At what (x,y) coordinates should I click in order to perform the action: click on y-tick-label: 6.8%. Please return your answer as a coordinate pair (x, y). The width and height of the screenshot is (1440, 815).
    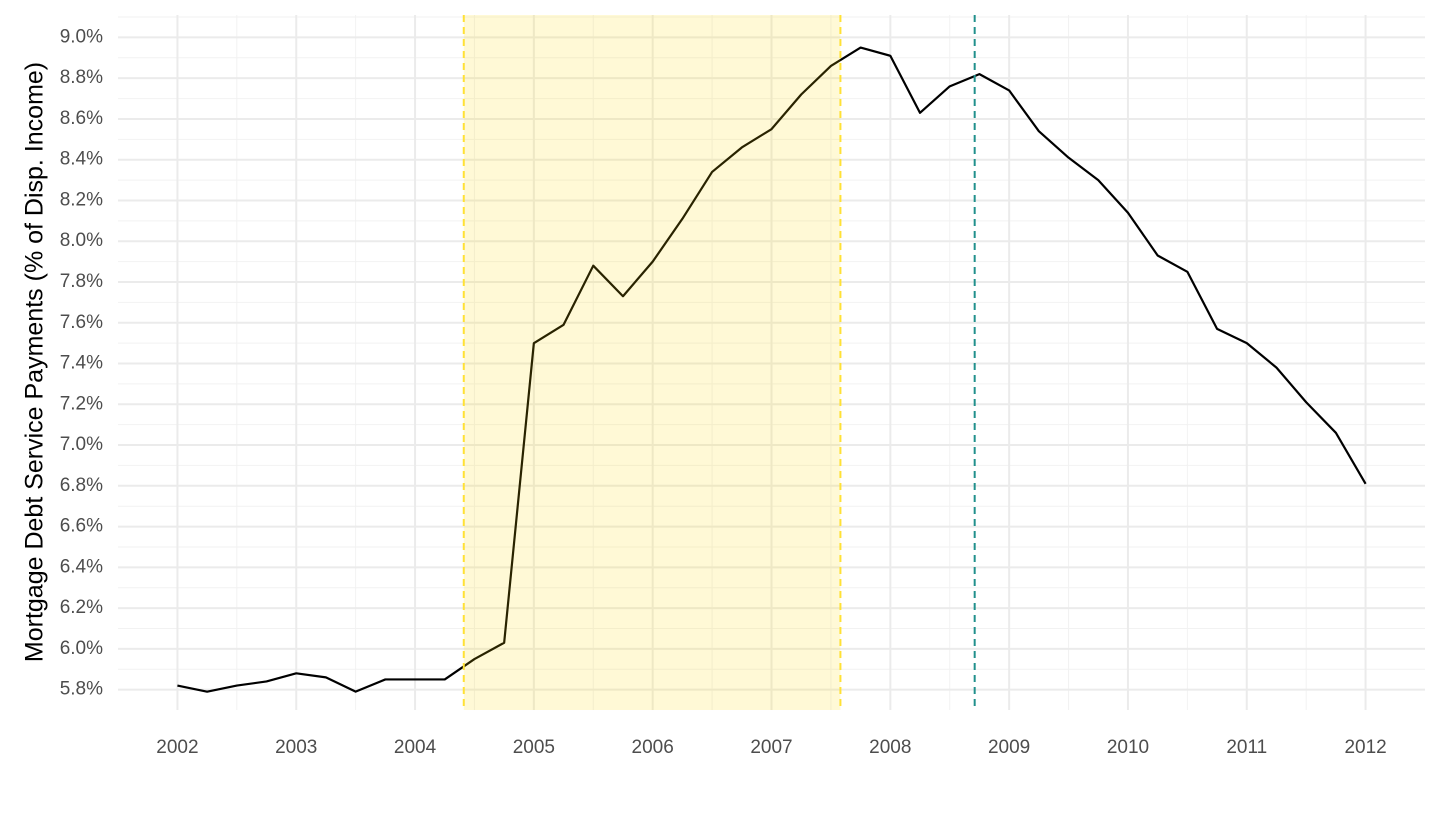
    Looking at the image, I should click on (81, 485).